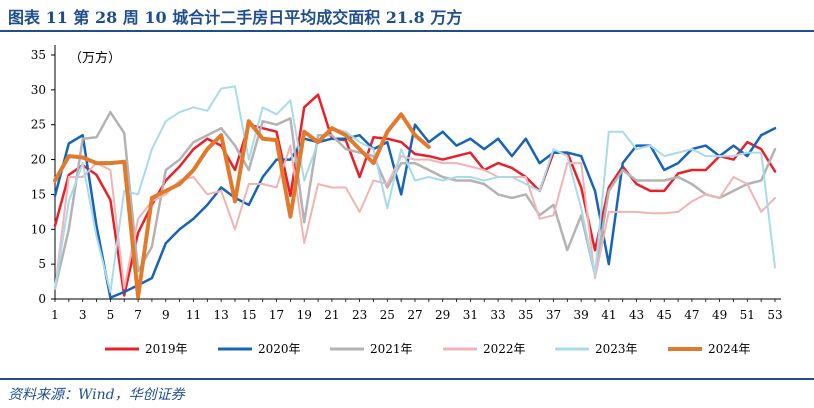 This screenshot has height=408, width=814. Describe the element at coordinates (691, 315) in the screenshot. I see `x-tick-label: 47` at that location.